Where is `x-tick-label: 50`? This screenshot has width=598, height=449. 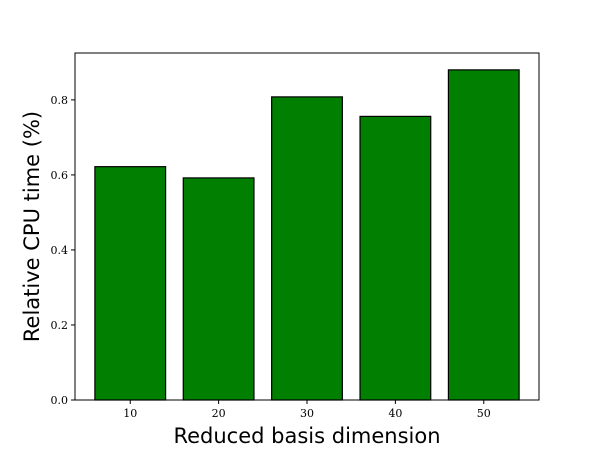
x-tick-label: 50 is located at coordinates (484, 413).